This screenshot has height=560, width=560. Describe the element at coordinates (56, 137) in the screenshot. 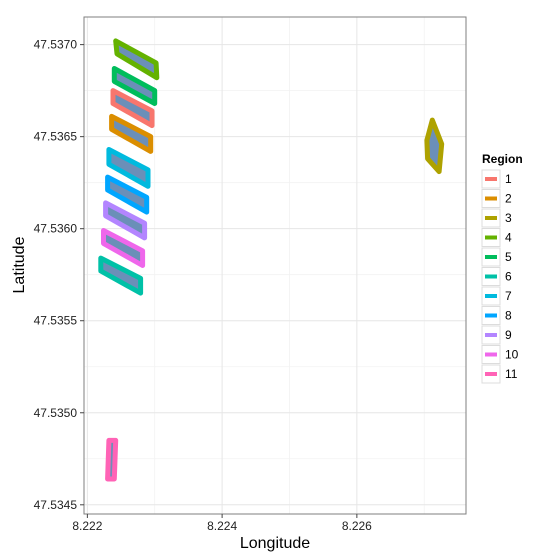

I see `y-tick-label: 47.5365` at that location.